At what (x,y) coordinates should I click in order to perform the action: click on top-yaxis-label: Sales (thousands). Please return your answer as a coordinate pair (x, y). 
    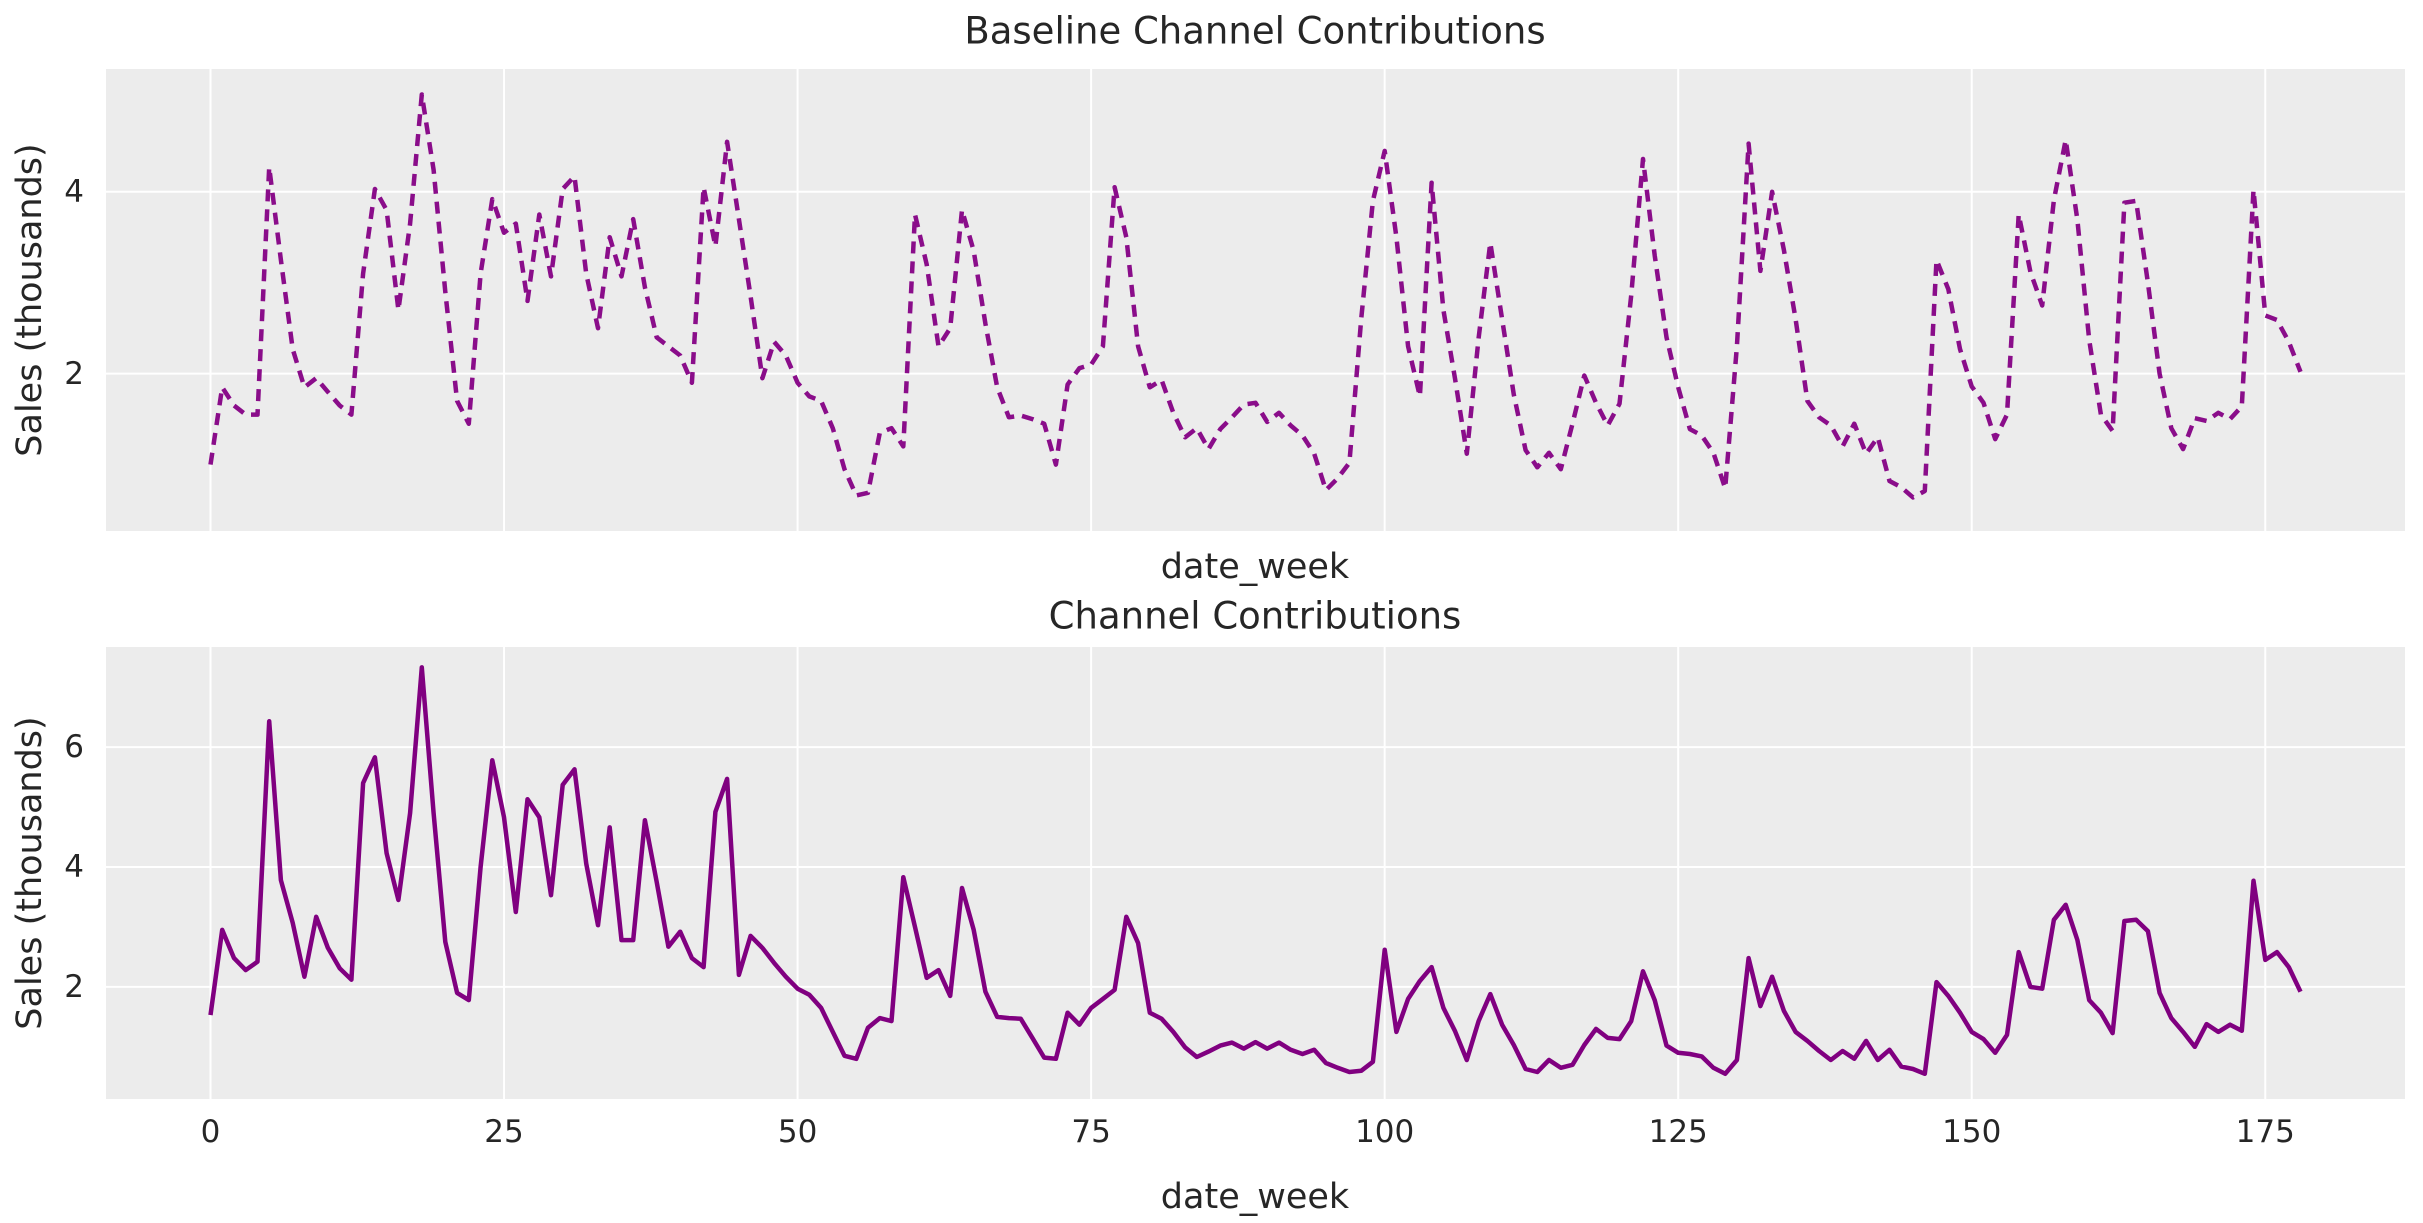
    Looking at the image, I should click on (30, 300).